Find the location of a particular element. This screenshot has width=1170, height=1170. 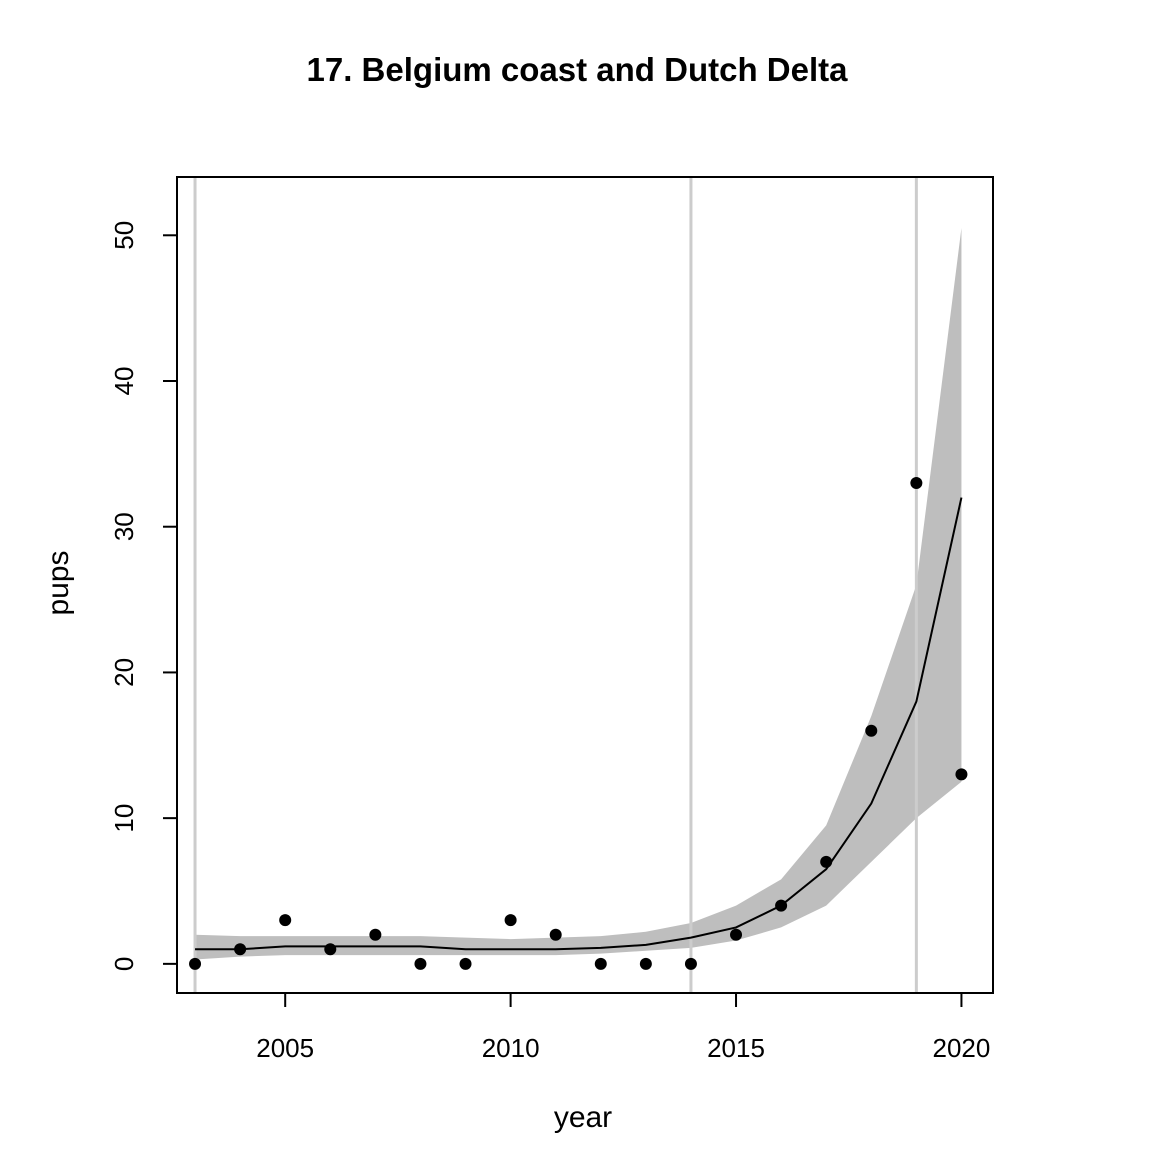

x-tick-label: 2020 is located at coordinates (962, 1048).